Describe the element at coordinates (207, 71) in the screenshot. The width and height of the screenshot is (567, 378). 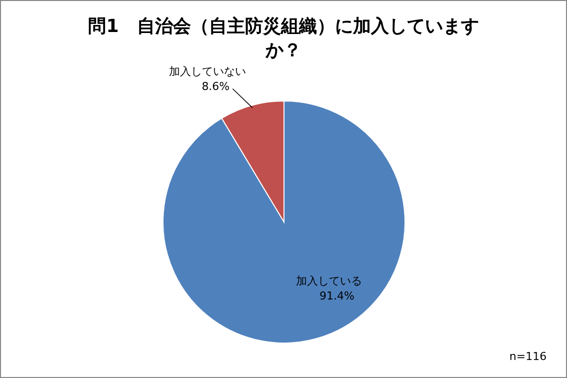
I see `slice-label: 加入していない` at that location.